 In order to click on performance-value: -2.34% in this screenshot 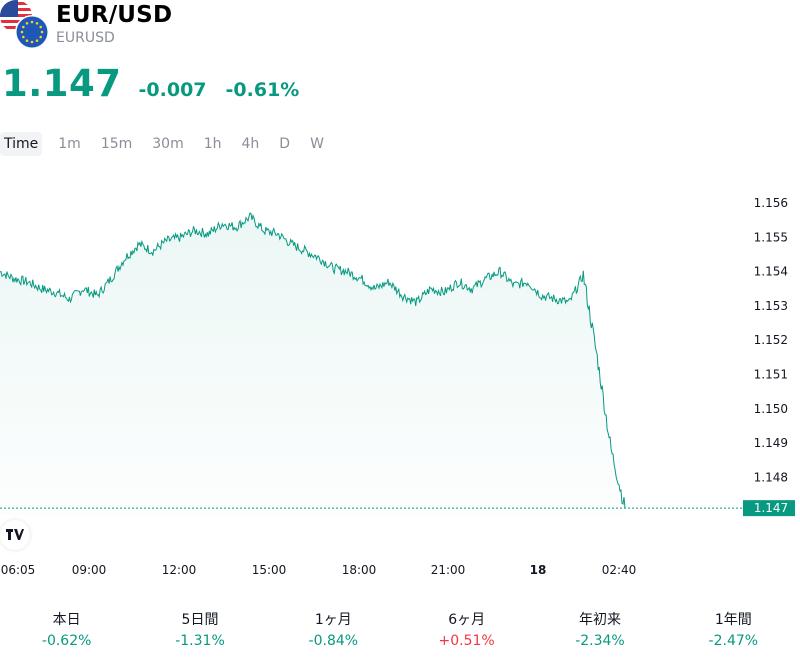, I will do `click(600, 641)`.